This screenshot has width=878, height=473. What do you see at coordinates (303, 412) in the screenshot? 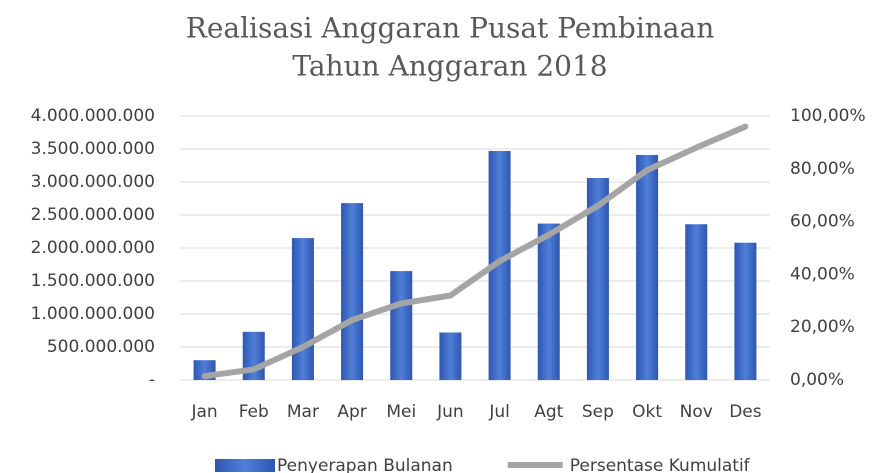
I see `x-tick-label: Mar` at bounding box center [303, 412].